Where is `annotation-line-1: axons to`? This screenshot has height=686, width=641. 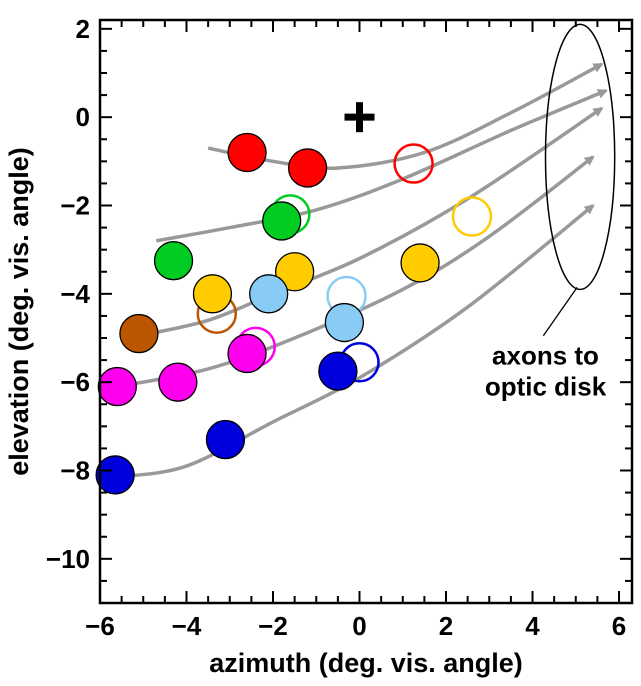
annotation-line-1: axons to is located at coordinates (545, 356).